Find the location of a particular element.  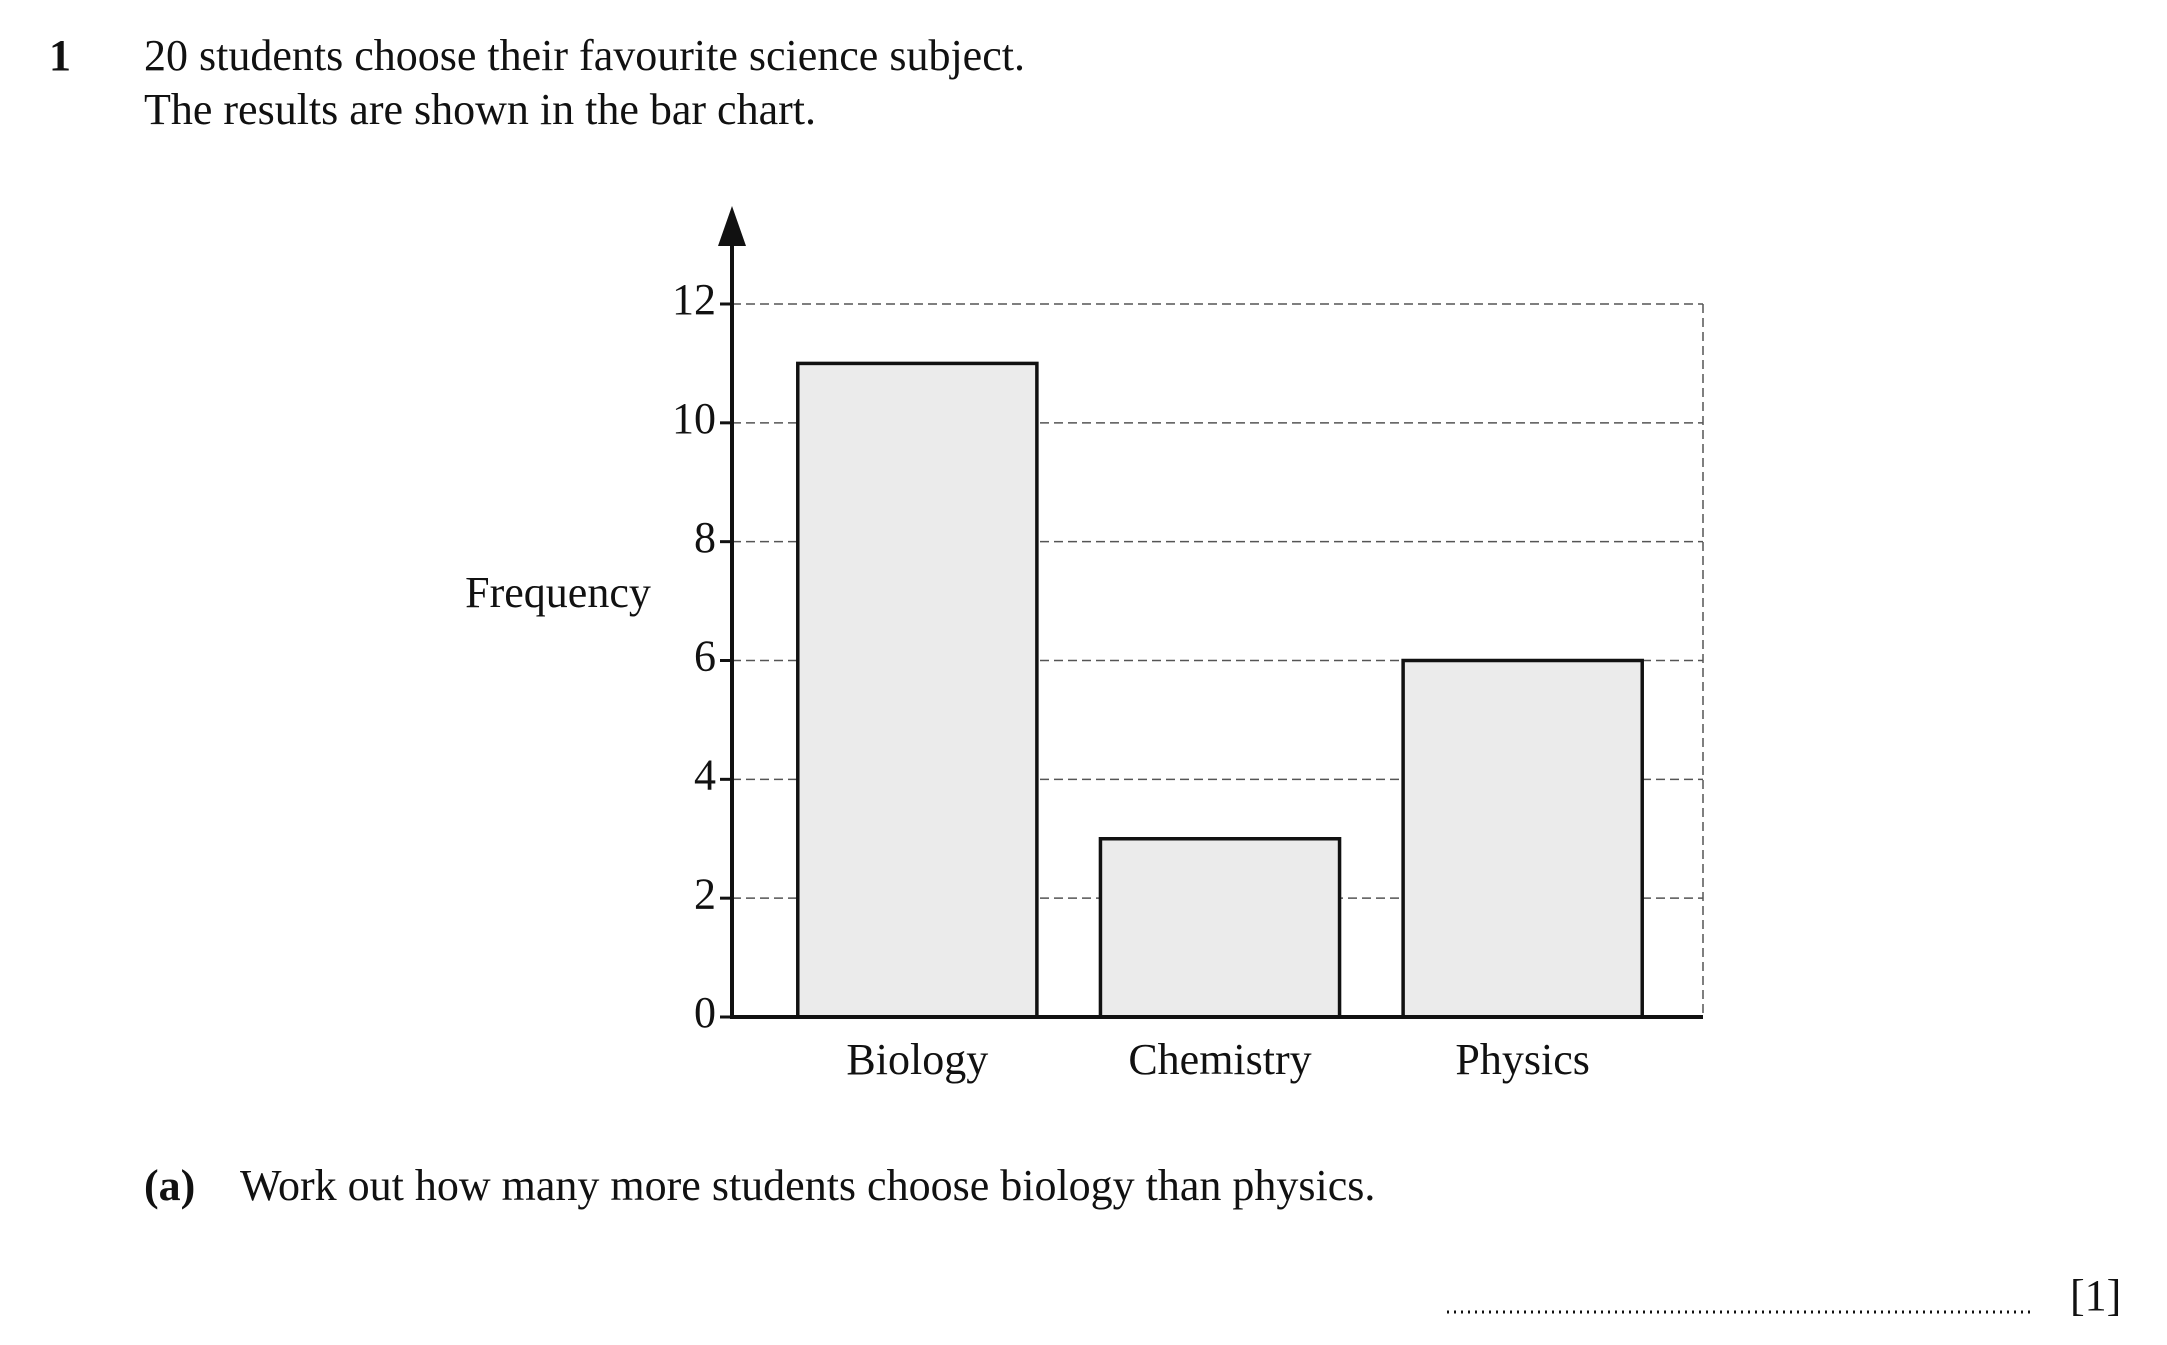

y-tick-label: 8 is located at coordinates (705, 537).